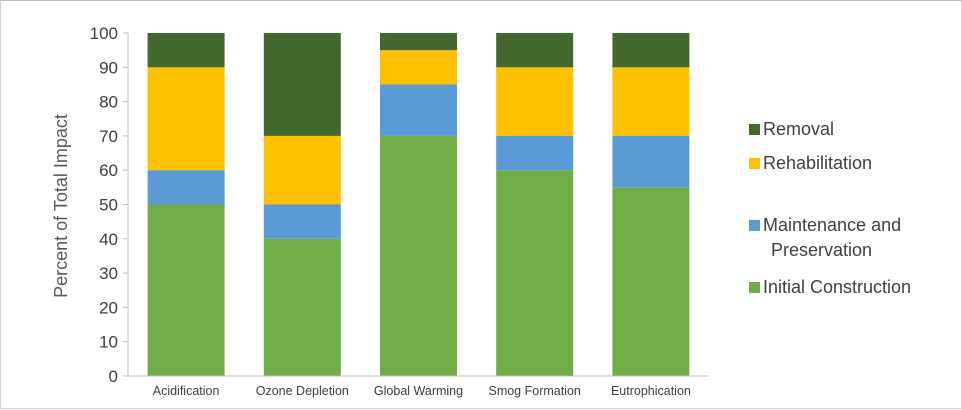  Describe the element at coordinates (108, 307) in the screenshot. I see `y-tick-label: 20` at that location.